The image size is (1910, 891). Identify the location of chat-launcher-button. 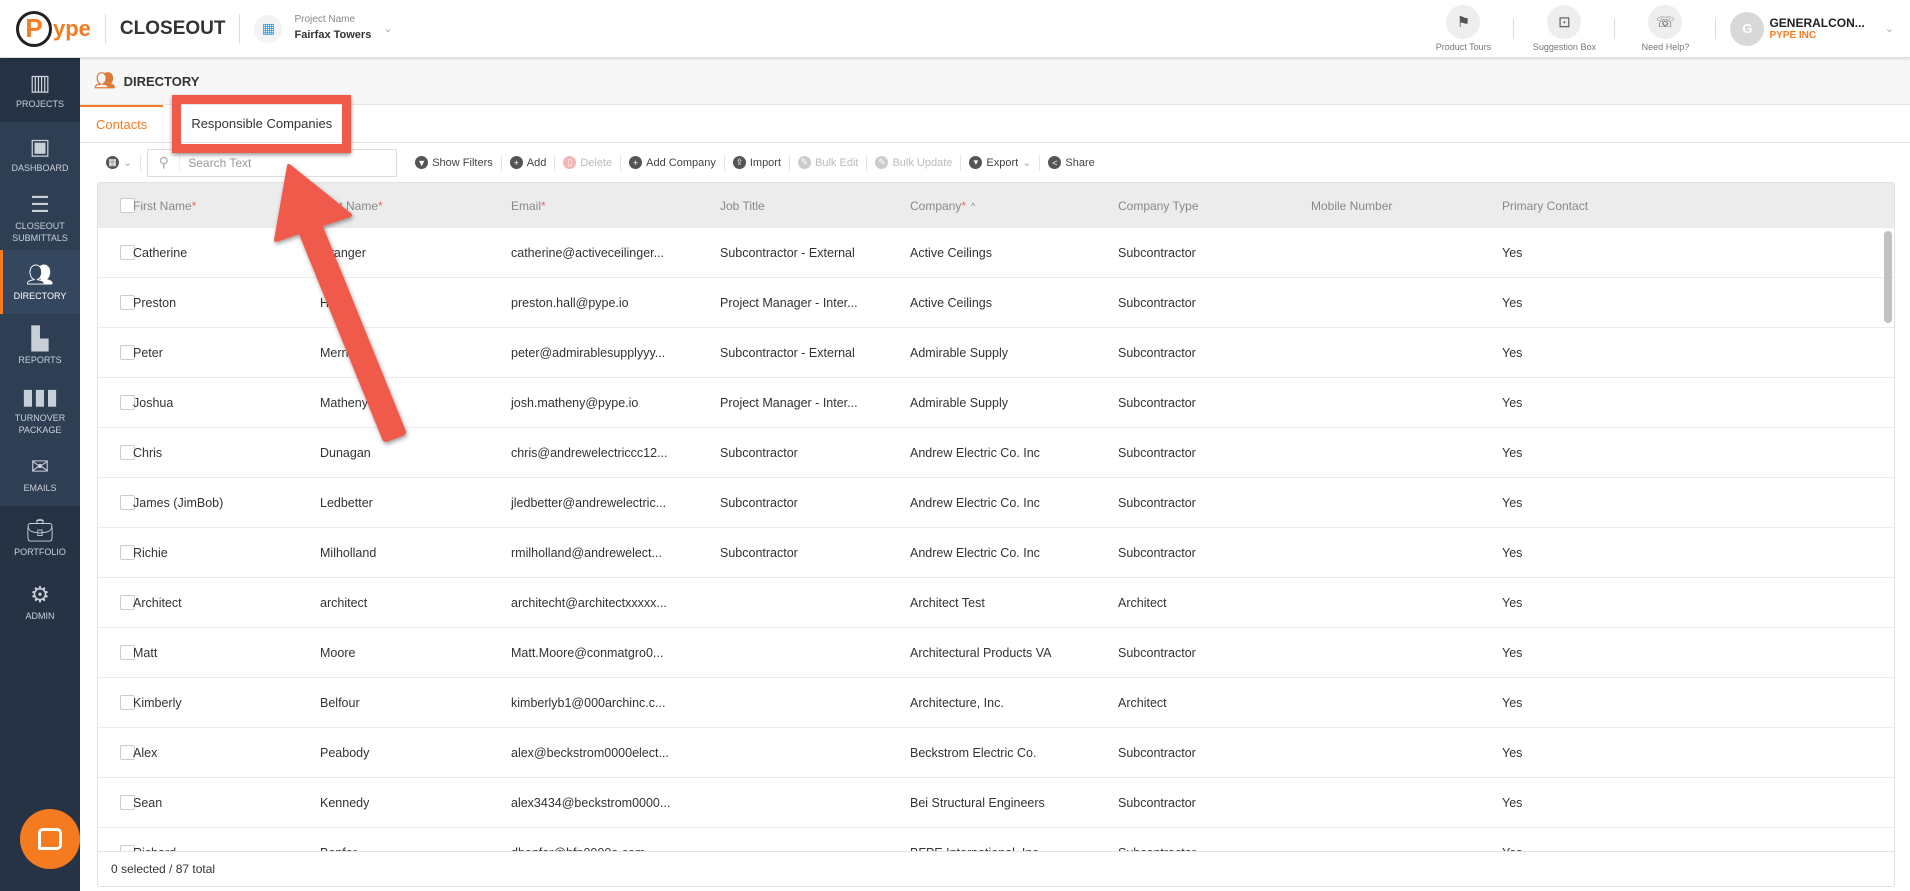
(50, 839).